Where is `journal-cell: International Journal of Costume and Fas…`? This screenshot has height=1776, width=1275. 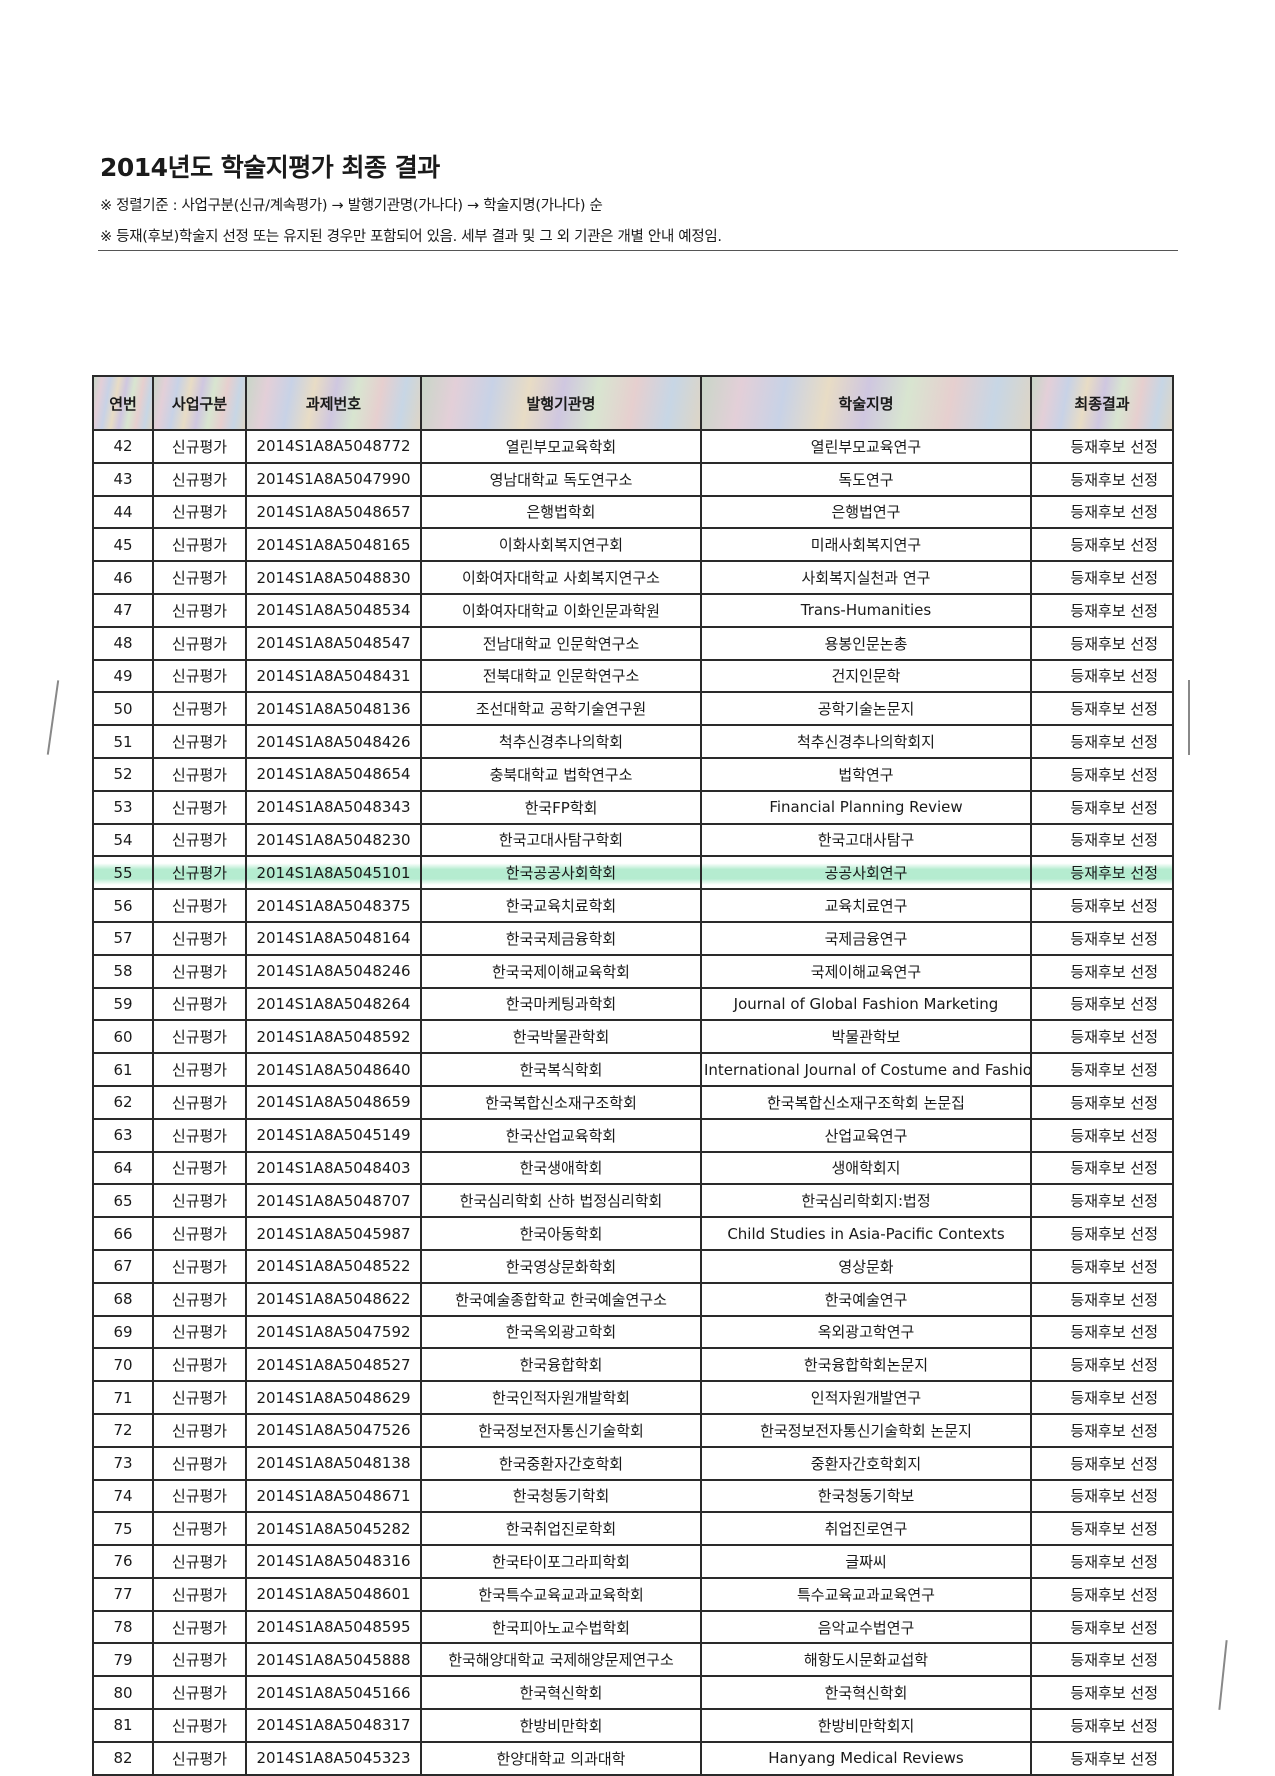 journal-cell: International Journal of Costume and Fas… is located at coordinates (866, 1069).